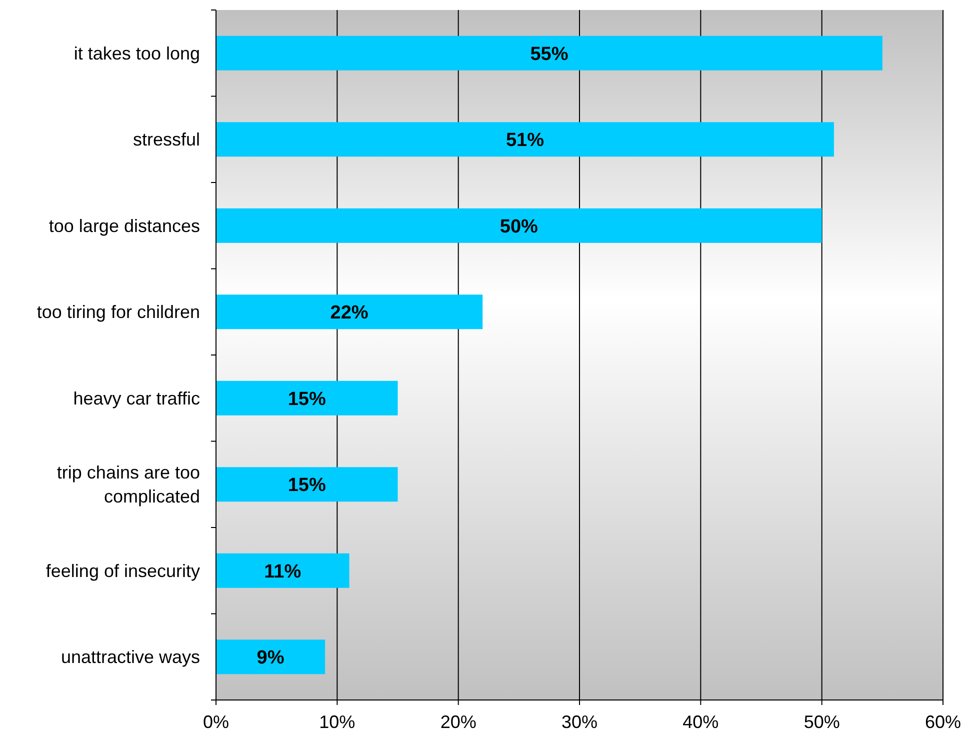 Image resolution: width=965 pixels, height=743 pixels. Describe the element at coordinates (123, 570) in the screenshot. I see `y-tick-label: feeling of insecurity` at that location.